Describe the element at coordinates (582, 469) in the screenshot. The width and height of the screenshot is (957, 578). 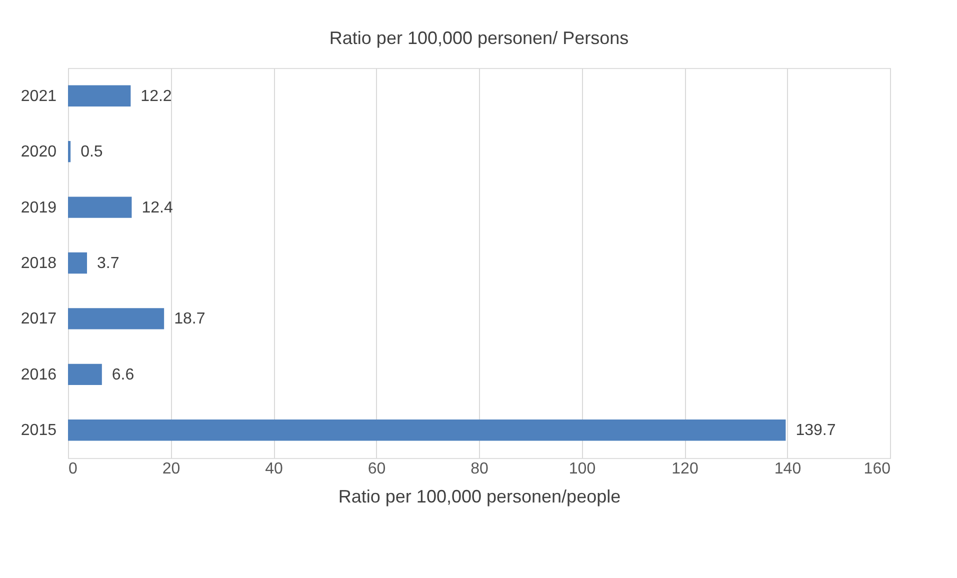
I see `x-tick-label: 100` at that location.